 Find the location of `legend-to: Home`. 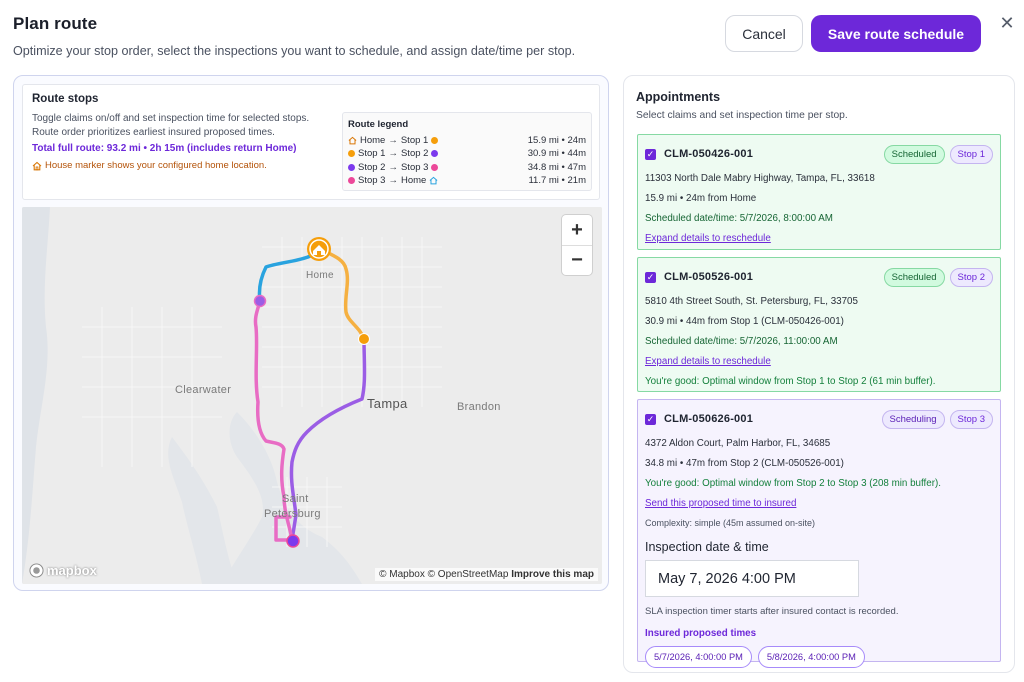

legend-to: Home is located at coordinates (413, 181).